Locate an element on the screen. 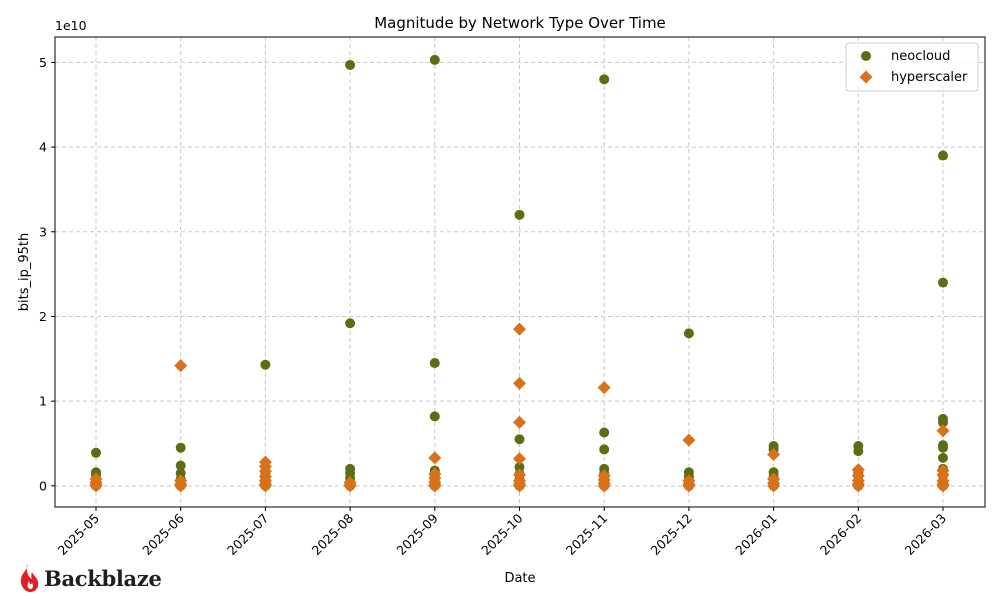 This screenshot has height=600, width=1000. x-tick-label: 2025-10 is located at coordinates (502, 534).